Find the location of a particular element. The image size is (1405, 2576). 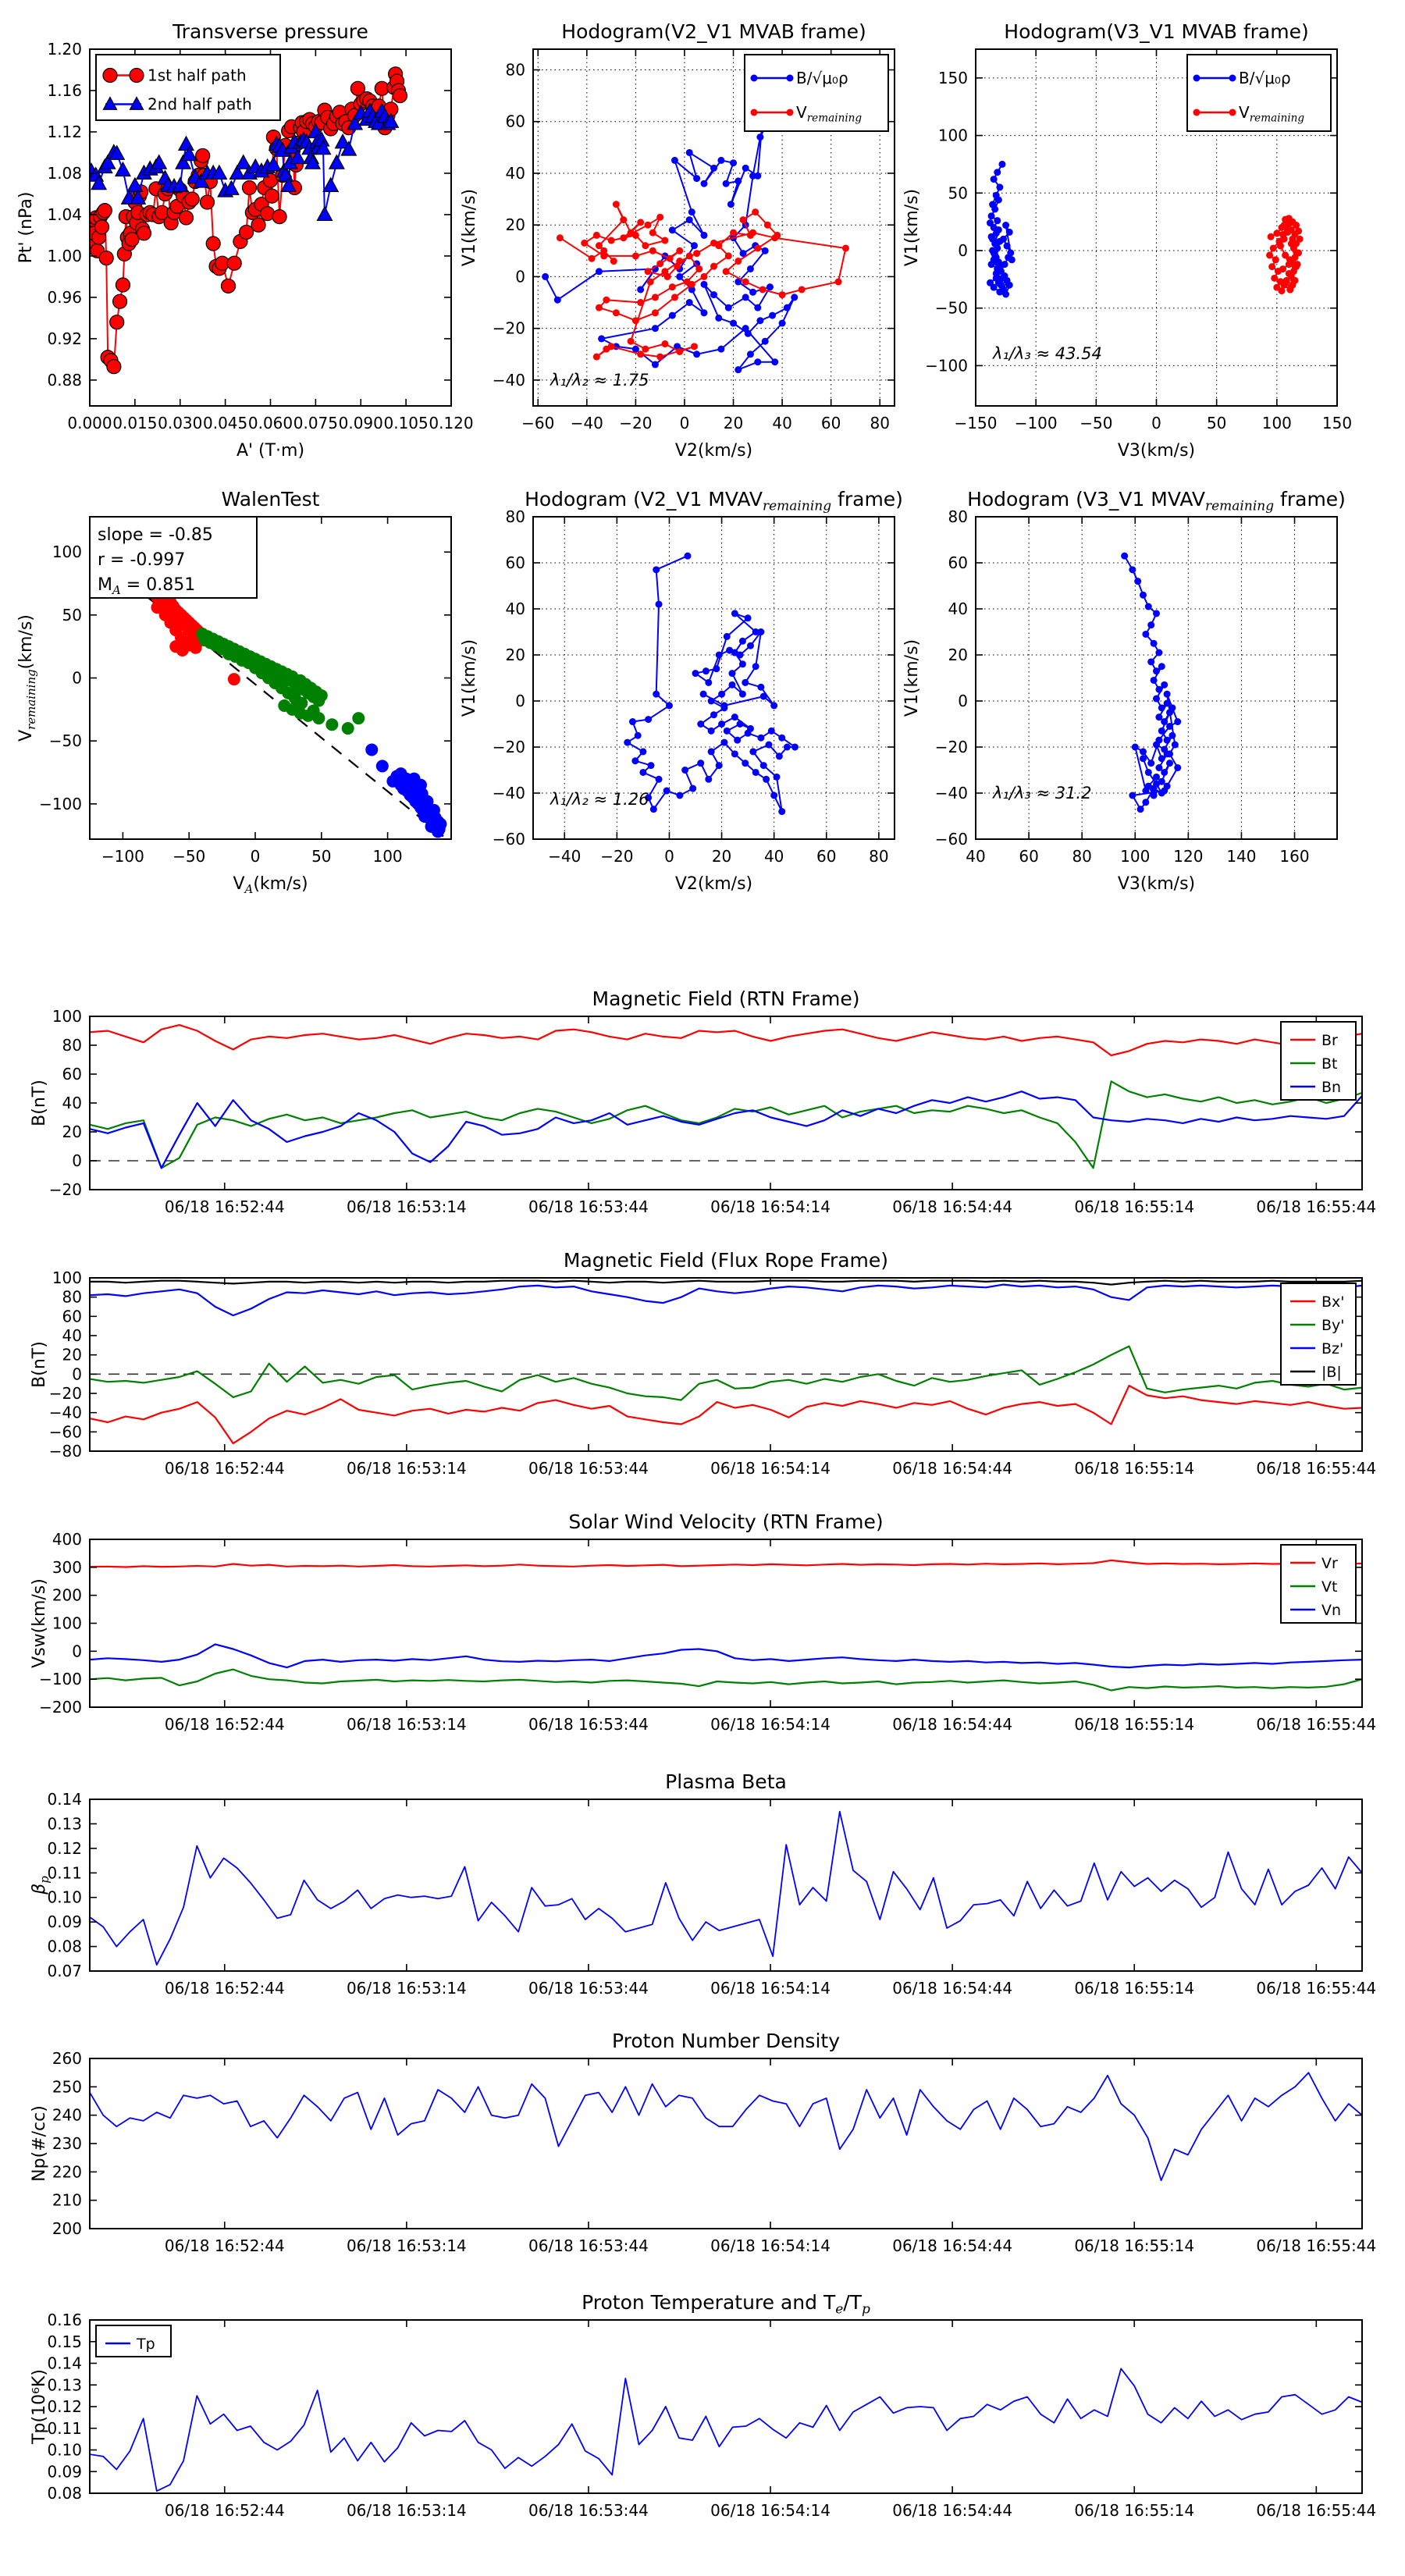

svg-text: B(nT) is located at coordinates (40, 1103).